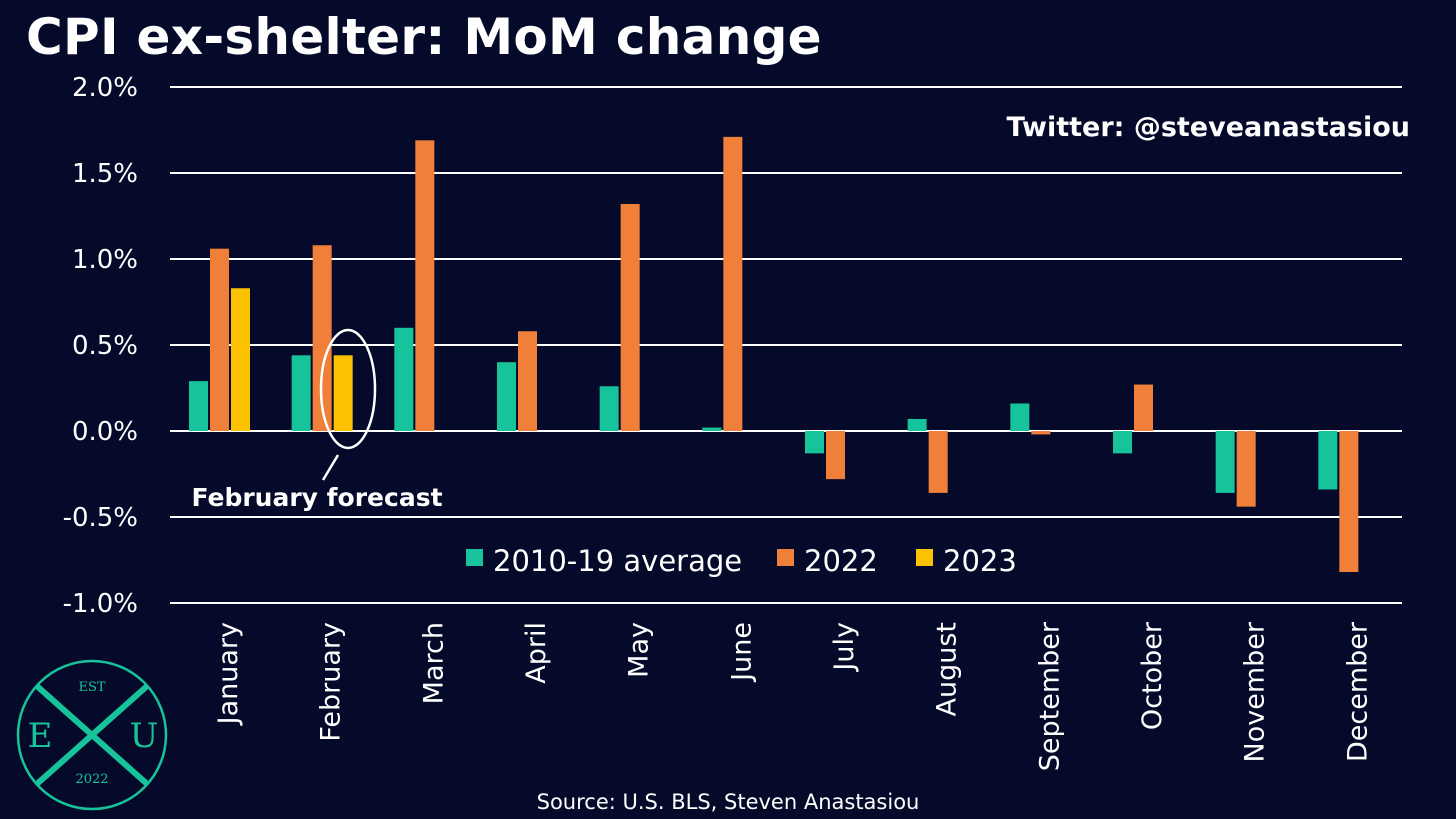 This screenshot has height=819, width=1456. I want to click on bar-2010-19-average-march, so click(404, 379).